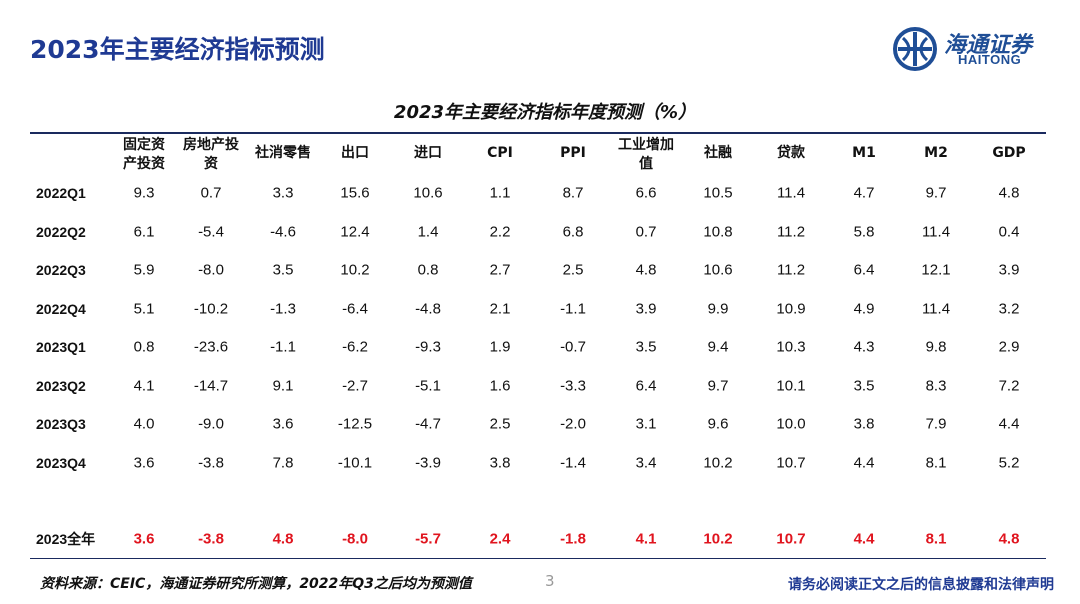 The width and height of the screenshot is (1080, 604). Describe the element at coordinates (791, 153) in the screenshot. I see `column-header: 贷款` at that location.